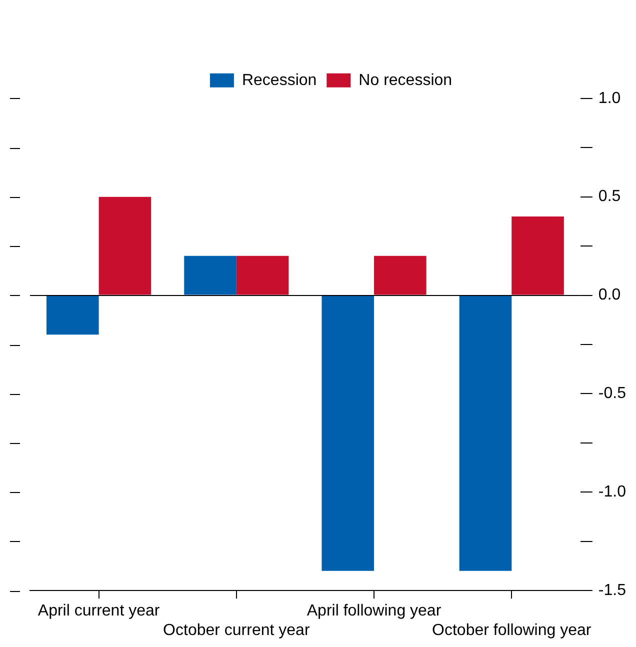  Describe the element at coordinates (609, 98) in the screenshot. I see `y-tick-label: 1.0` at that location.